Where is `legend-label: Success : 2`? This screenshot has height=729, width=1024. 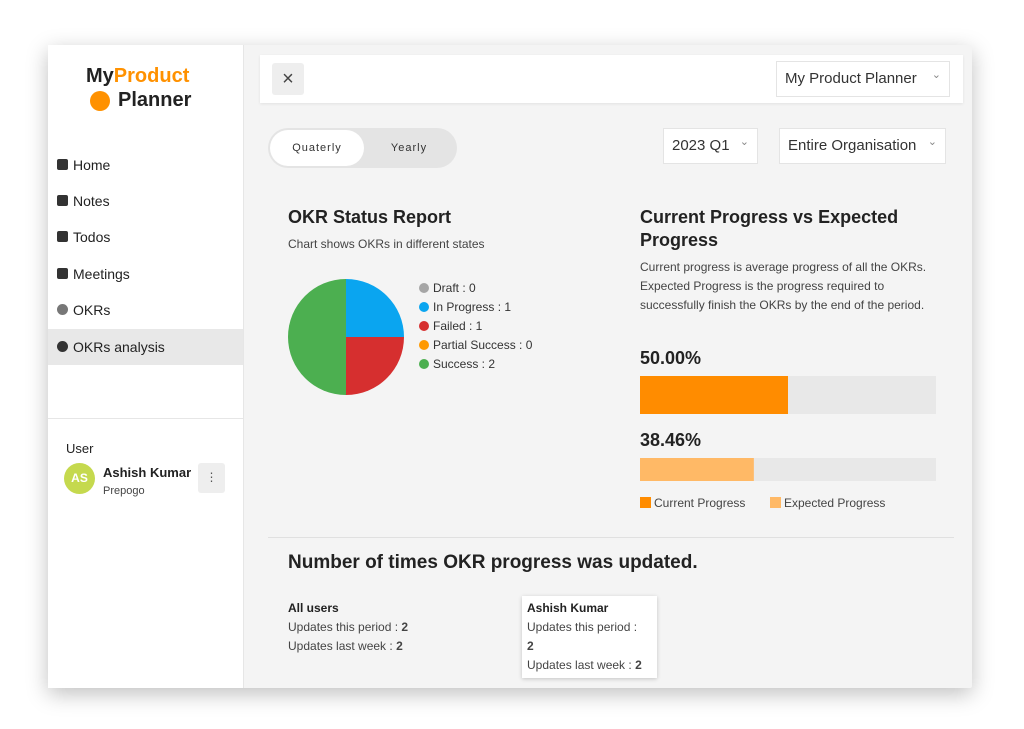
legend-label: Success : 2 is located at coordinates (464, 364).